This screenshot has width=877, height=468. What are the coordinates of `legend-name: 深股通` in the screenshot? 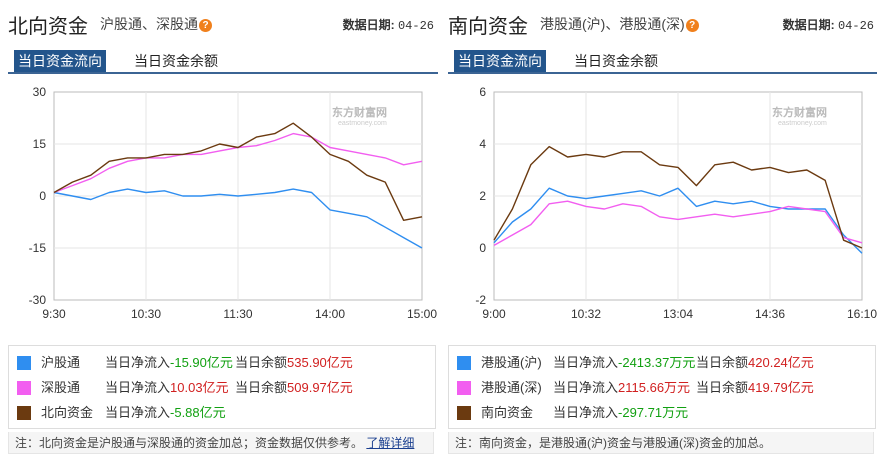 It's located at (61, 387).